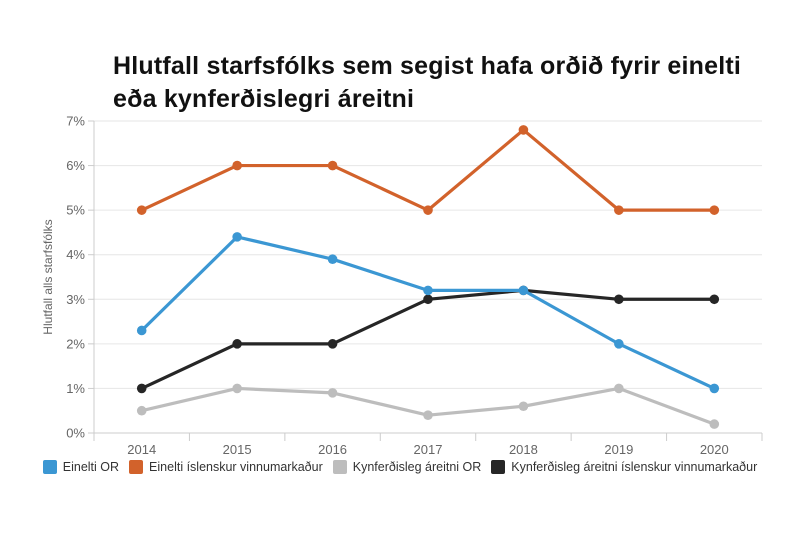 This screenshot has height=540, width=800. Describe the element at coordinates (523, 449) in the screenshot. I see `x-tick-label-2018: 2018` at that location.